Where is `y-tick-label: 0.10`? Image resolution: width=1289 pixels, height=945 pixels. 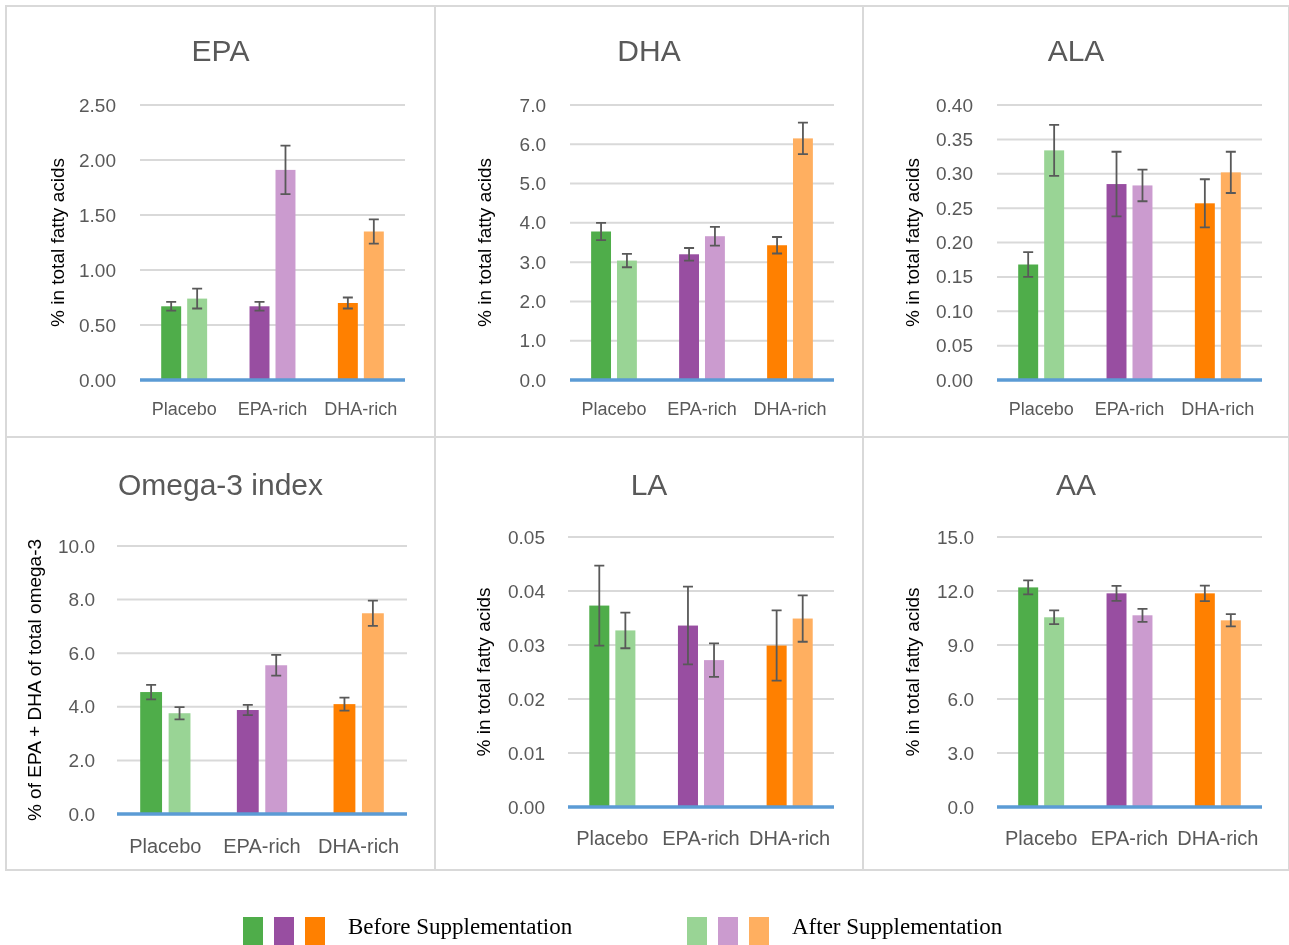
y-tick-label: 0.10 is located at coordinates (954, 311).